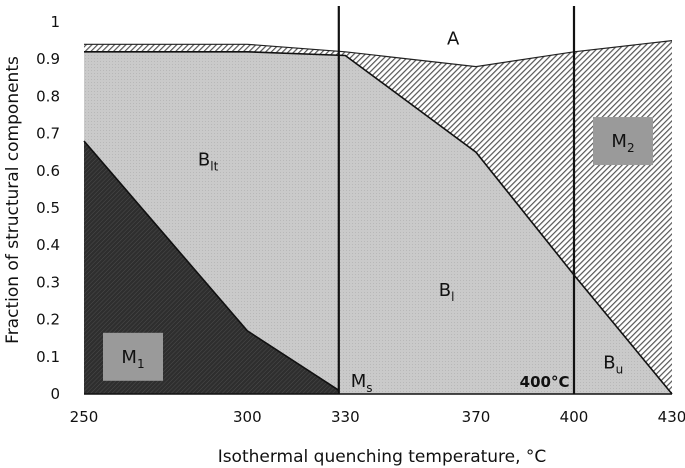 Image resolution: width=685 pixels, height=468 pixels. What do you see at coordinates (55, 22) in the screenshot?
I see `y-tick-label: 1` at bounding box center [55, 22].